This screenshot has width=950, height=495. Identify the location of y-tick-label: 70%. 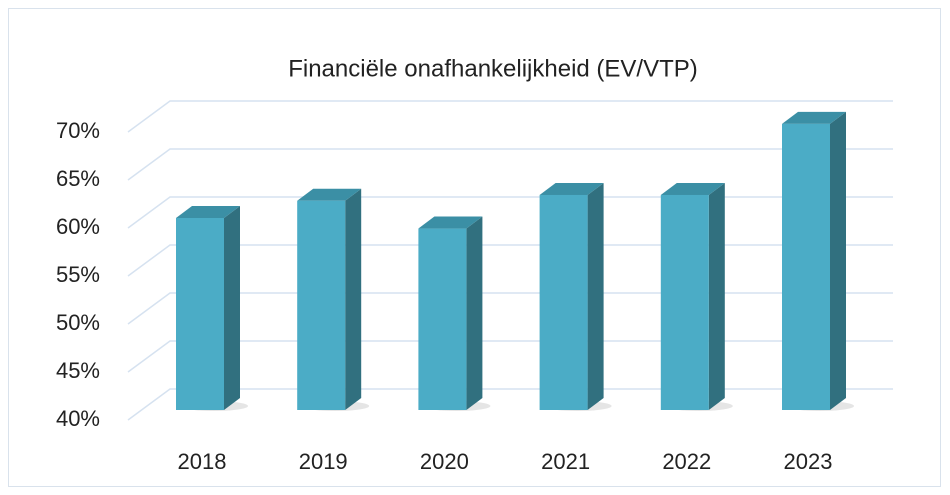
(78, 130).